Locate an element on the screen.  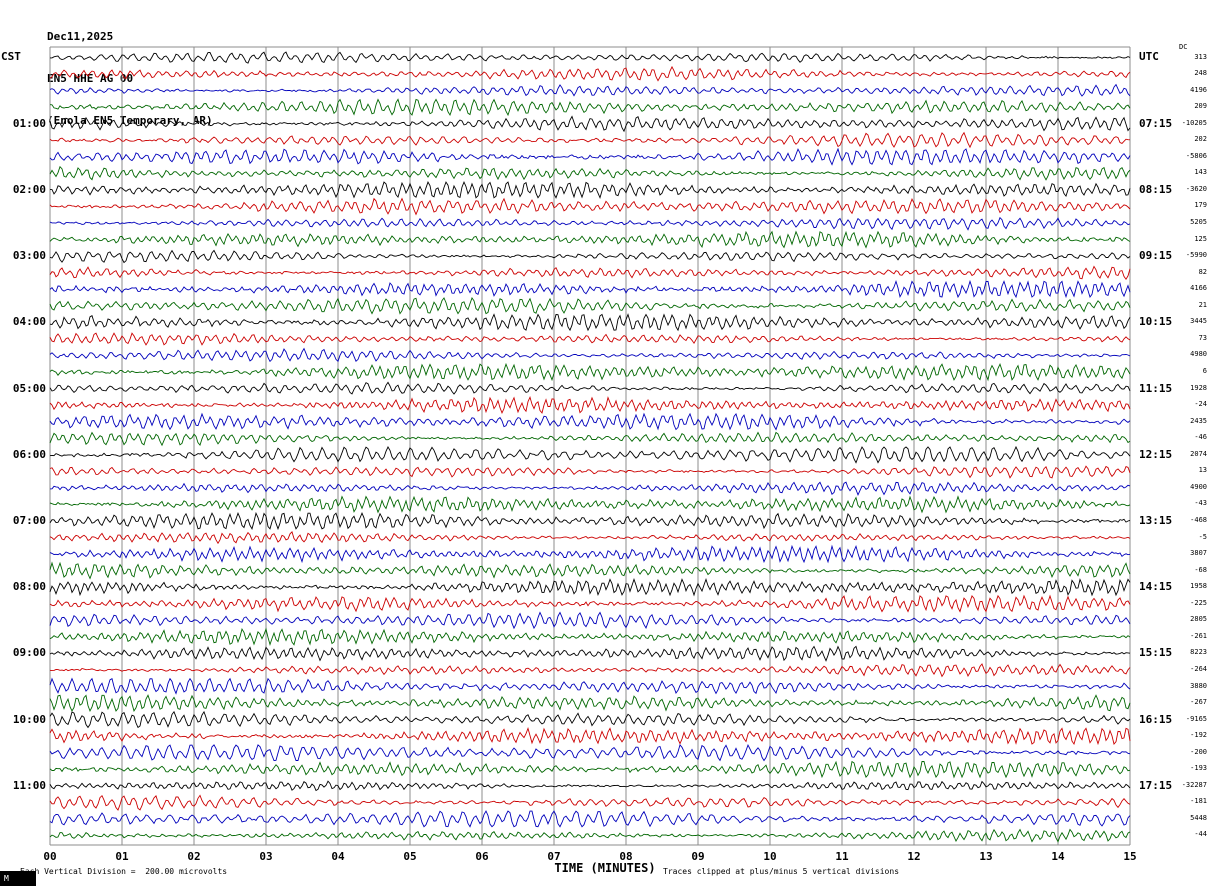
dc-value: -181 is located at coordinates (1198, 801).